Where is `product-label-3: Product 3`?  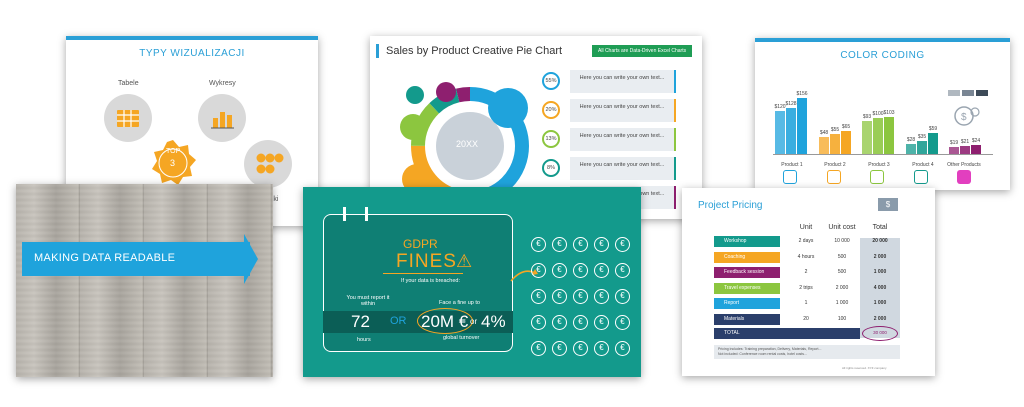
product-label-3: Product 3 is located at coordinates (879, 165).